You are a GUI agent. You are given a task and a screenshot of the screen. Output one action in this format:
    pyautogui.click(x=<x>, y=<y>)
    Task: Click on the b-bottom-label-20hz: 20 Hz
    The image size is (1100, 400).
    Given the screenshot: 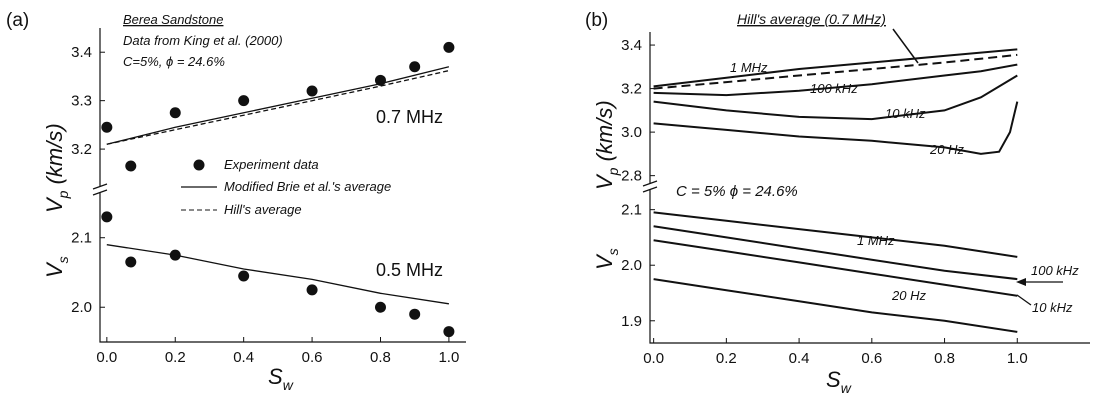 What is the action you would take?
    pyautogui.click(x=908, y=295)
    